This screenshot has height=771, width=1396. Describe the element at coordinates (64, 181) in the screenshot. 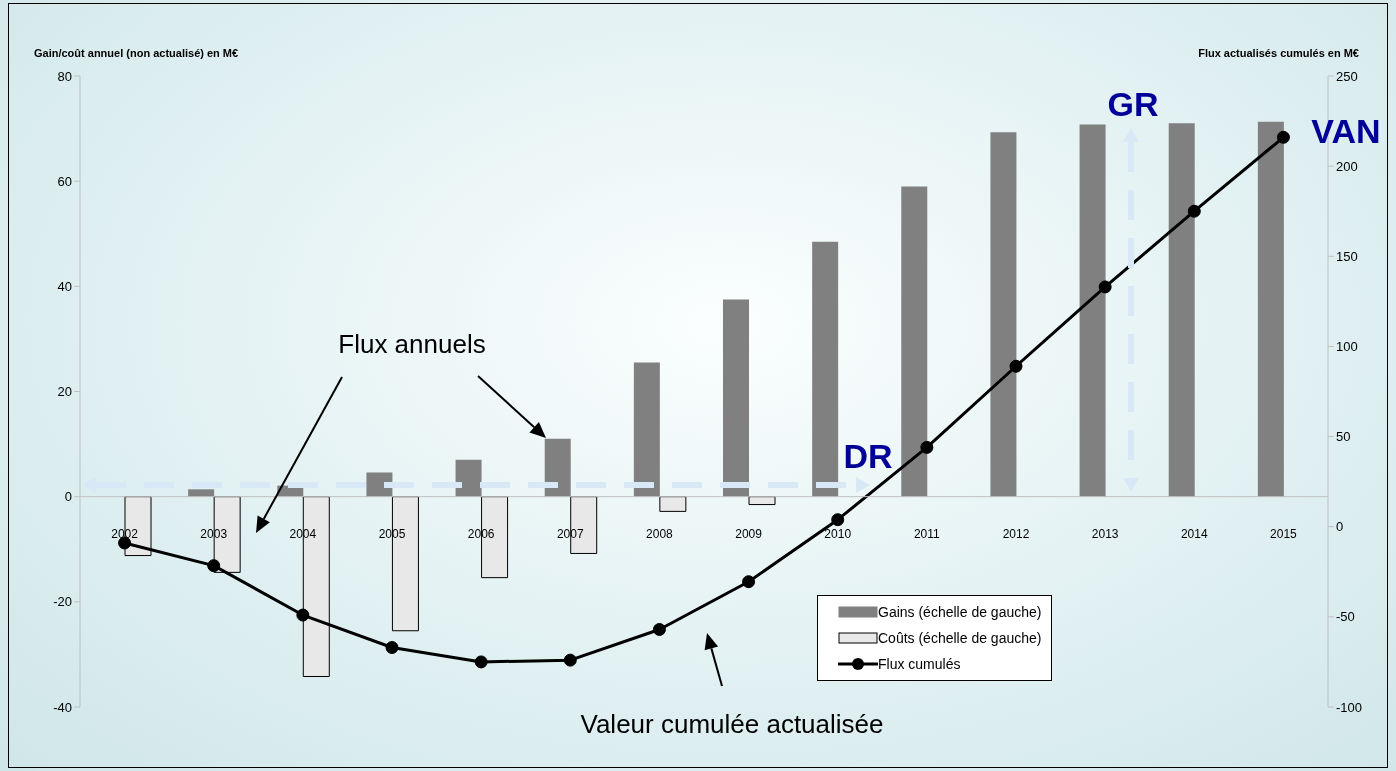

I see `y-tick-label: 60` at that location.